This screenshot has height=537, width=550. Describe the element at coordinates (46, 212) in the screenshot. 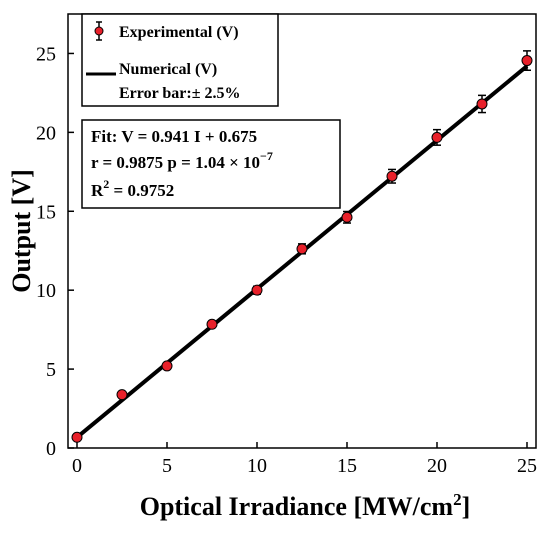

I see `y-tick-label: 15` at that location.